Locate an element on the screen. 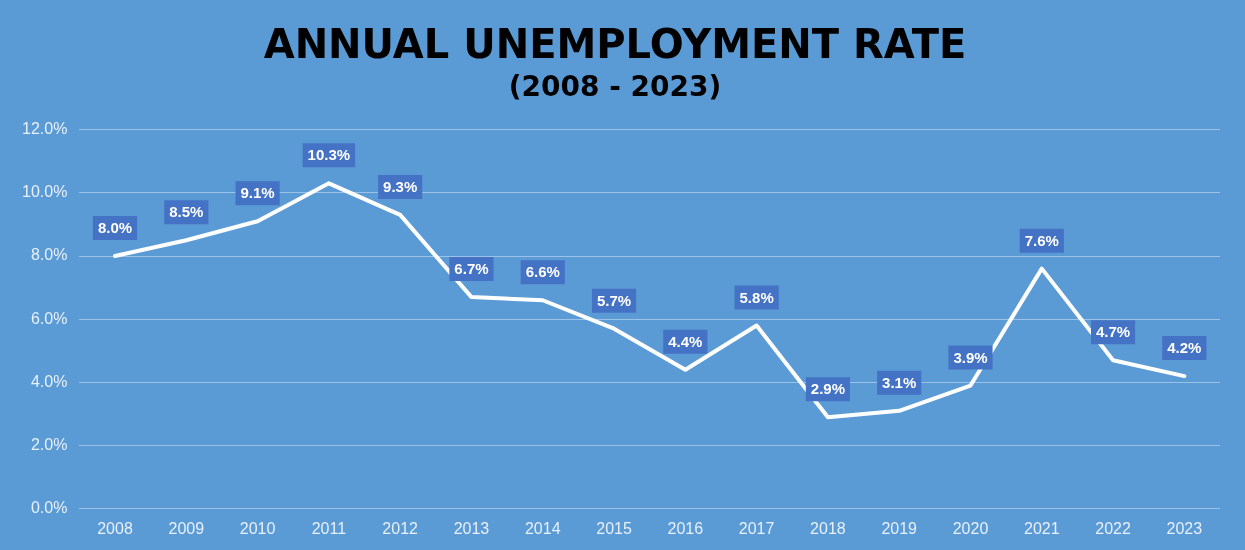 The image size is (1245, 550). data-label: 9.1% is located at coordinates (257, 193).